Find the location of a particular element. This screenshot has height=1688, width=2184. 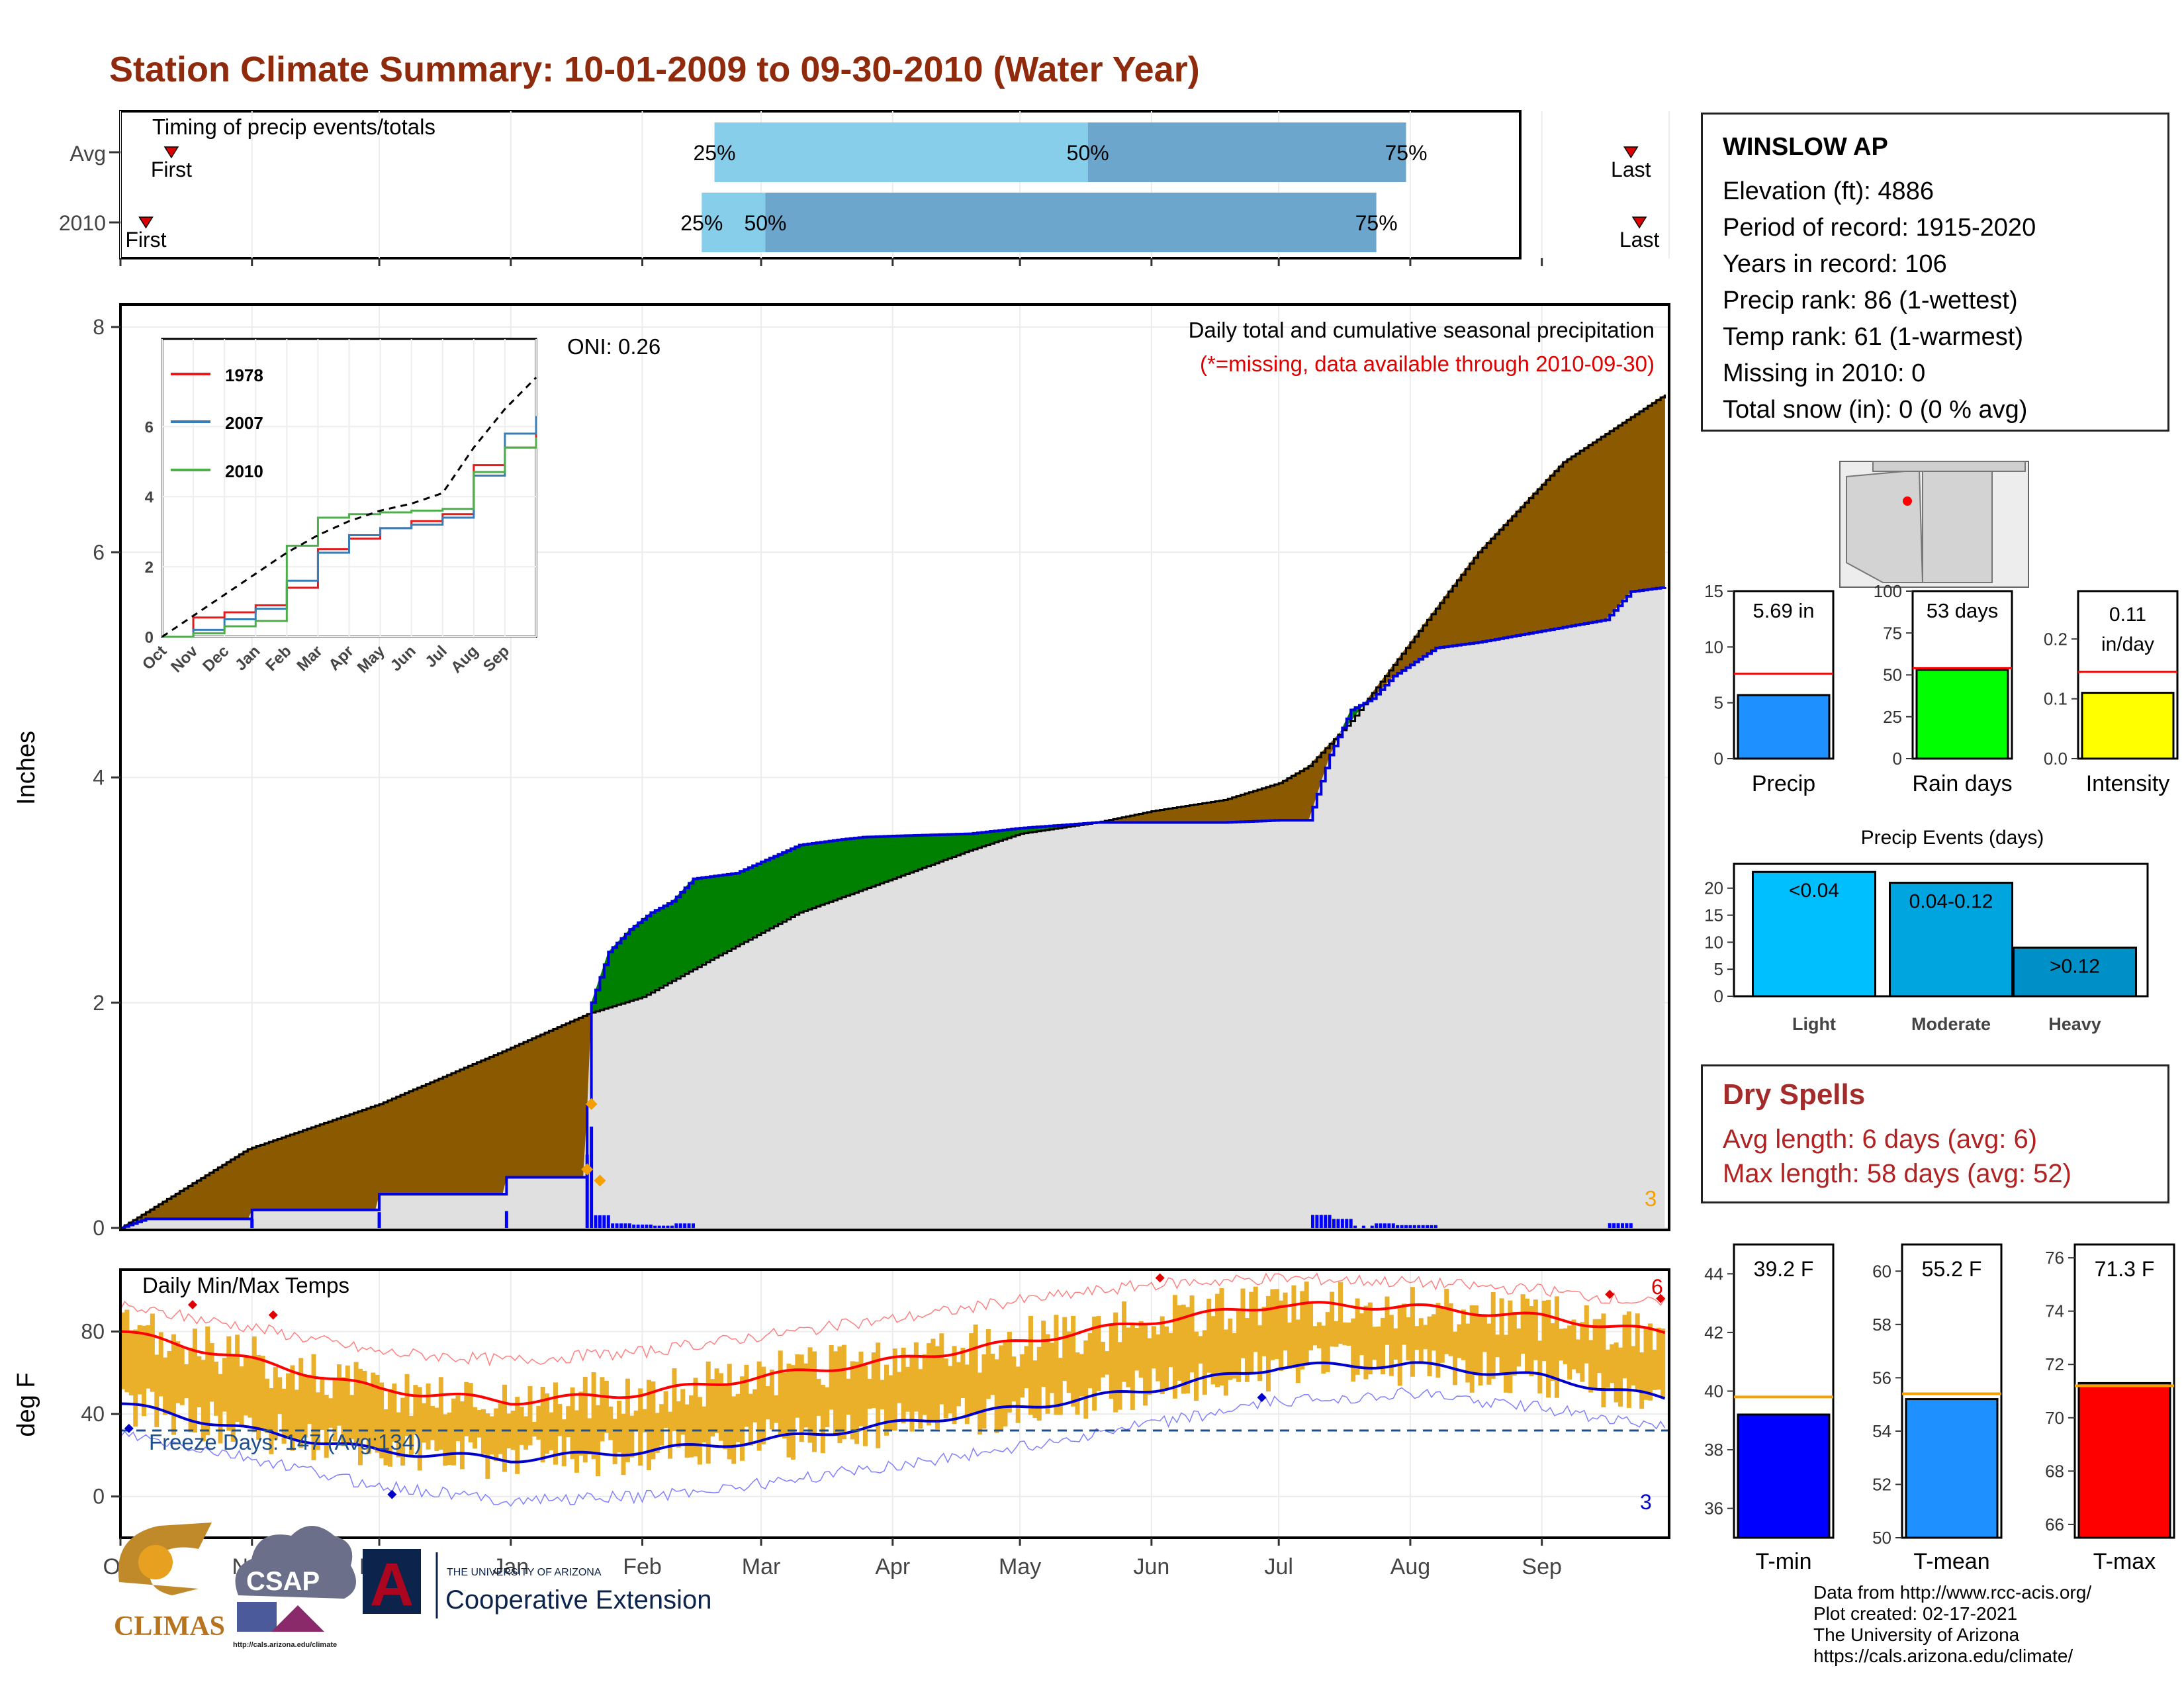

events-tick-label: 0 is located at coordinates (1718, 996).